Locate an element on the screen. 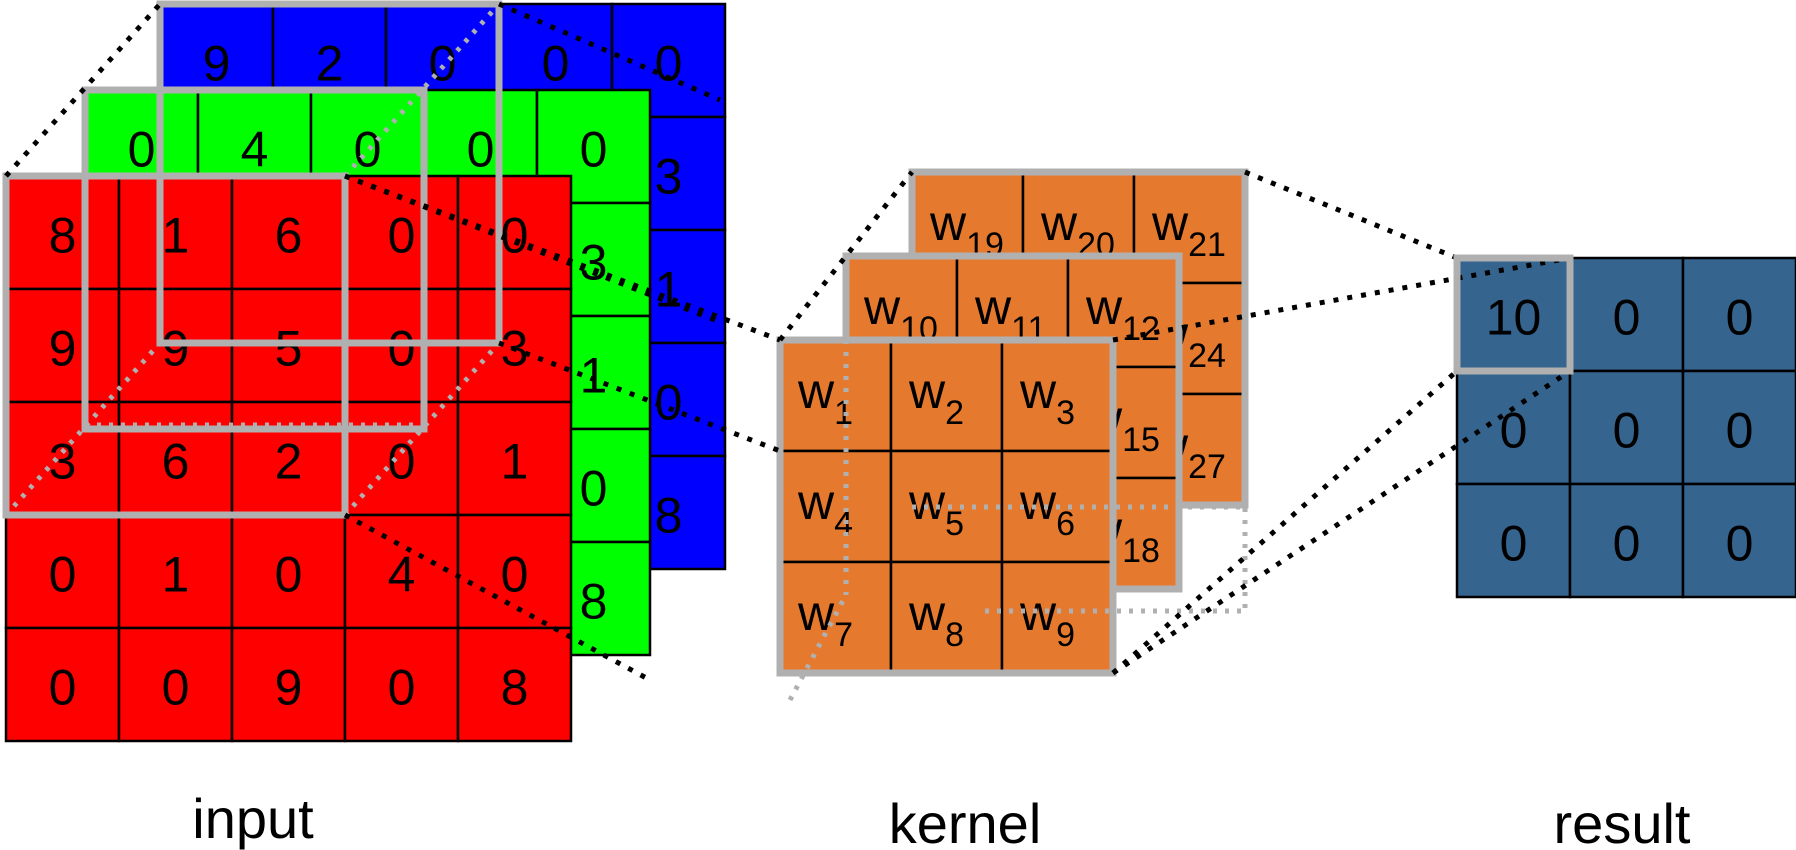 The height and width of the screenshot is (850, 1796). kernel-label: kernel is located at coordinates (965, 821).